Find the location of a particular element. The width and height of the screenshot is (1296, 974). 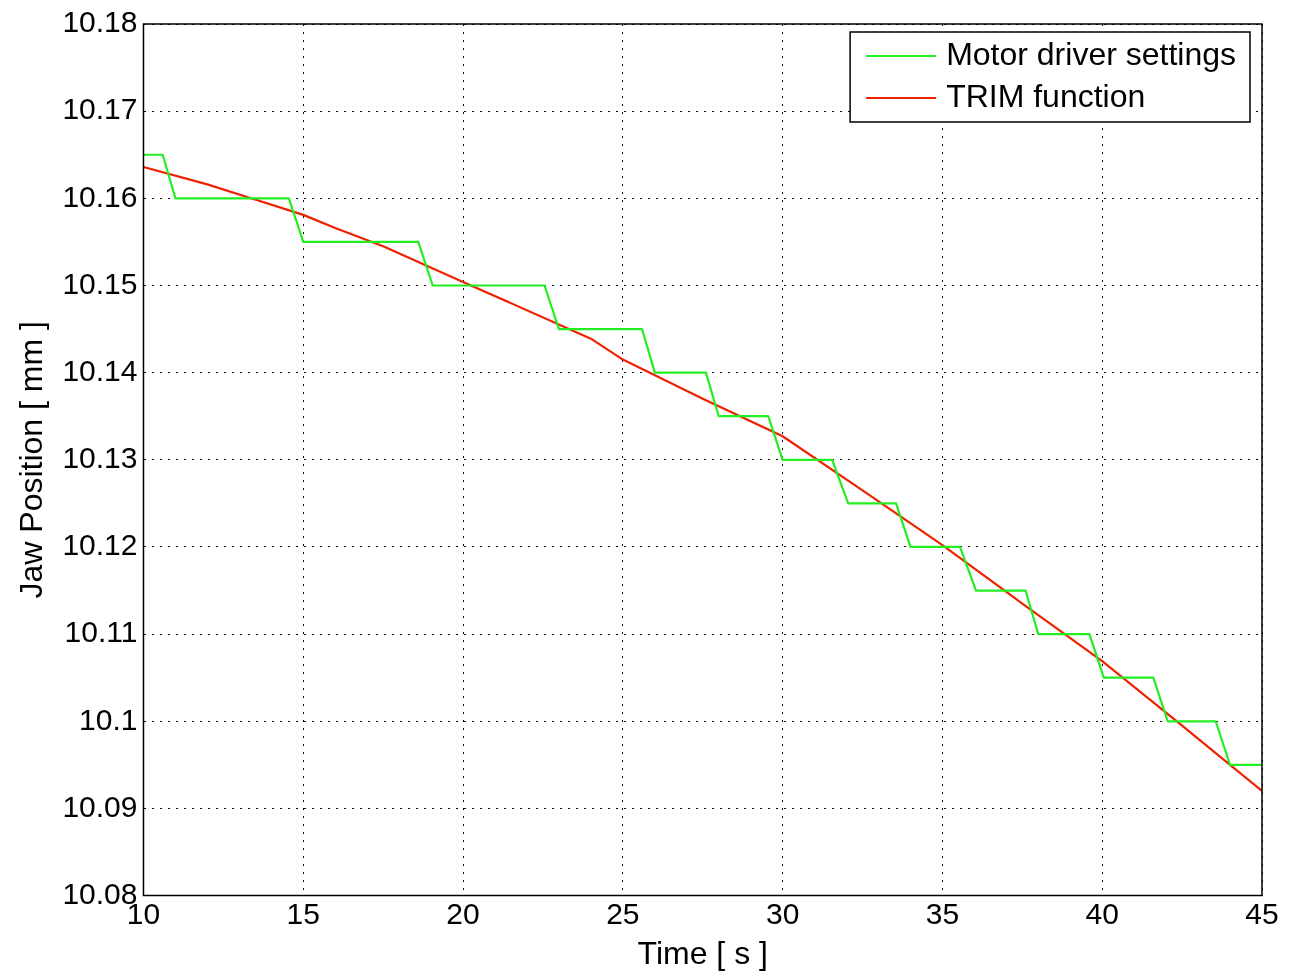

x-tick-label: 40 is located at coordinates (1102, 913).